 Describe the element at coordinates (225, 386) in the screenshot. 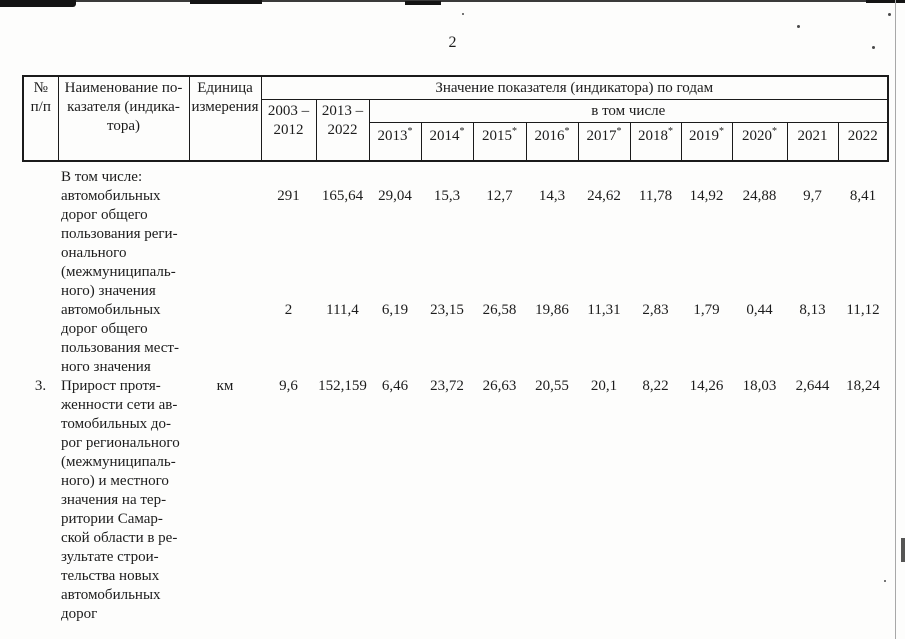

I see `unit-cell: км` at that location.